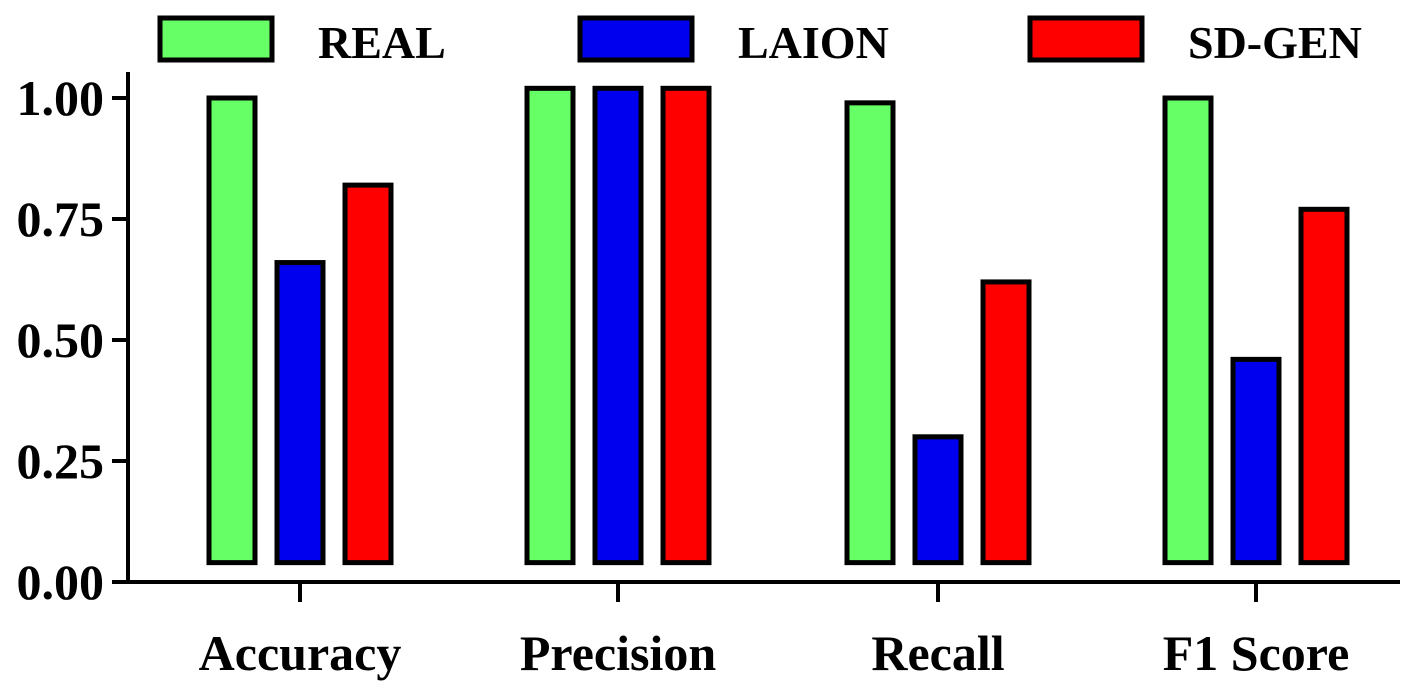 This screenshot has height=684, width=1415. I want to click on x-tick-label-recall: Recall, so click(937, 653).